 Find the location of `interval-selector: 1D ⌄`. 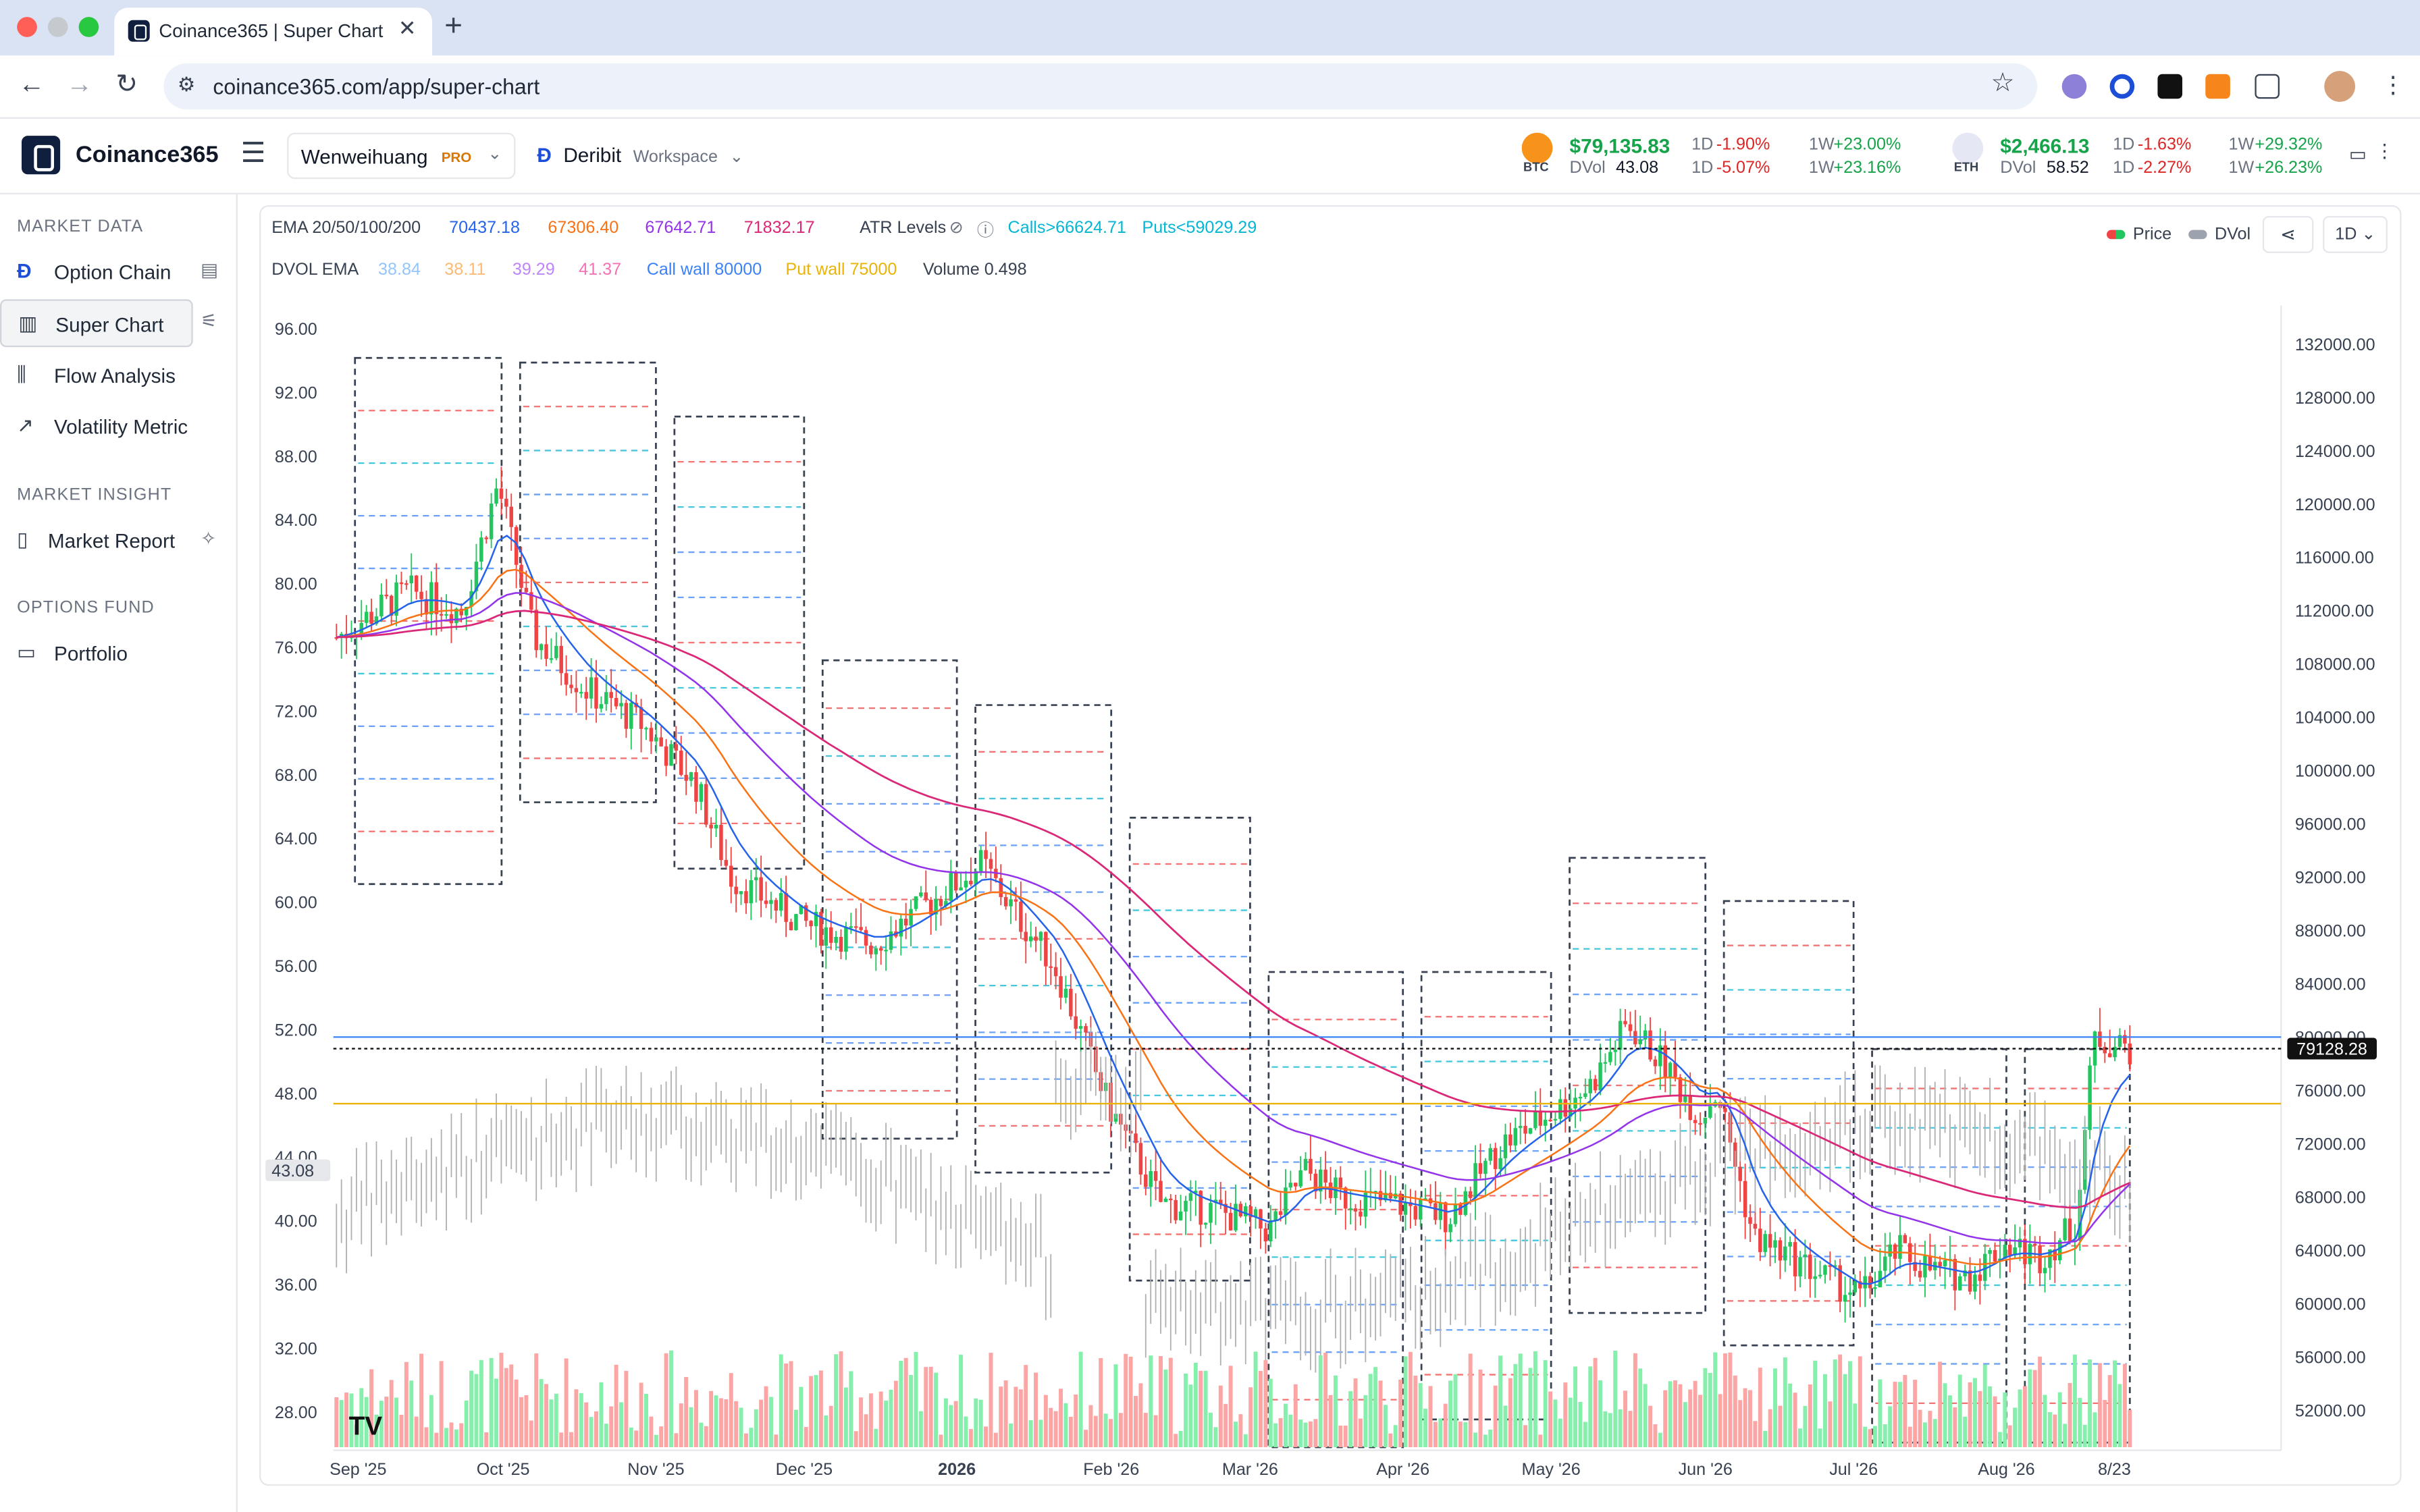

interval-selector: 1D ⌄ is located at coordinates (2355, 234).